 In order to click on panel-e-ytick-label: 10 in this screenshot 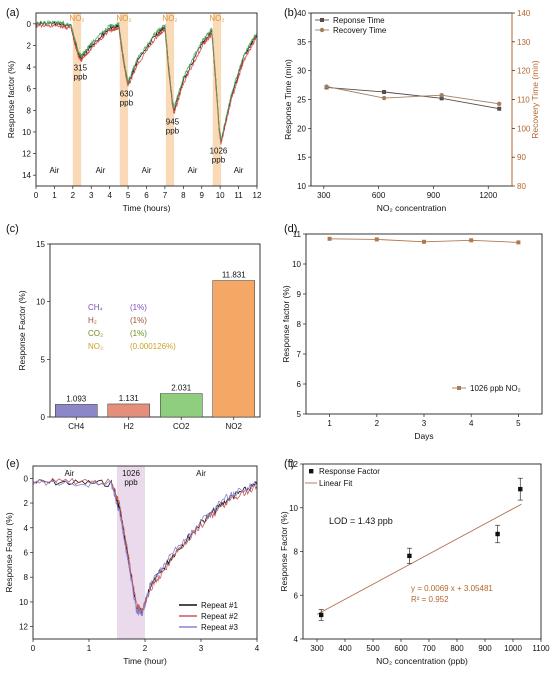, I will do `click(23, 602)`.